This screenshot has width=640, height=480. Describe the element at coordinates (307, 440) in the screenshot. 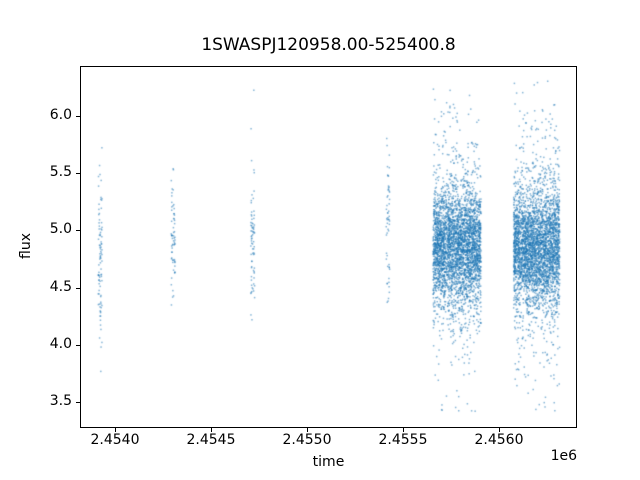

I see `x-axis-tick-label: 2.4550` at that location.